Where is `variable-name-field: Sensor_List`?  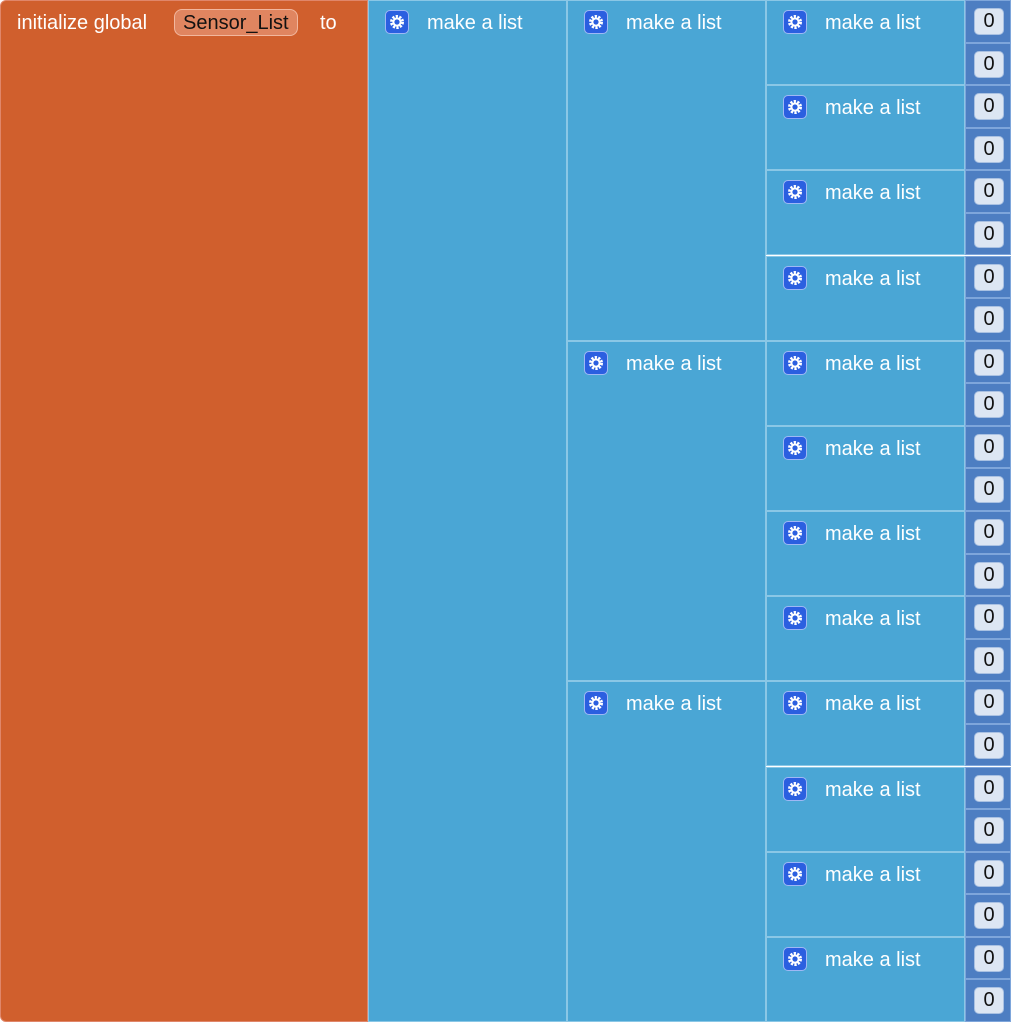
variable-name-field: Sensor_List is located at coordinates (236, 22).